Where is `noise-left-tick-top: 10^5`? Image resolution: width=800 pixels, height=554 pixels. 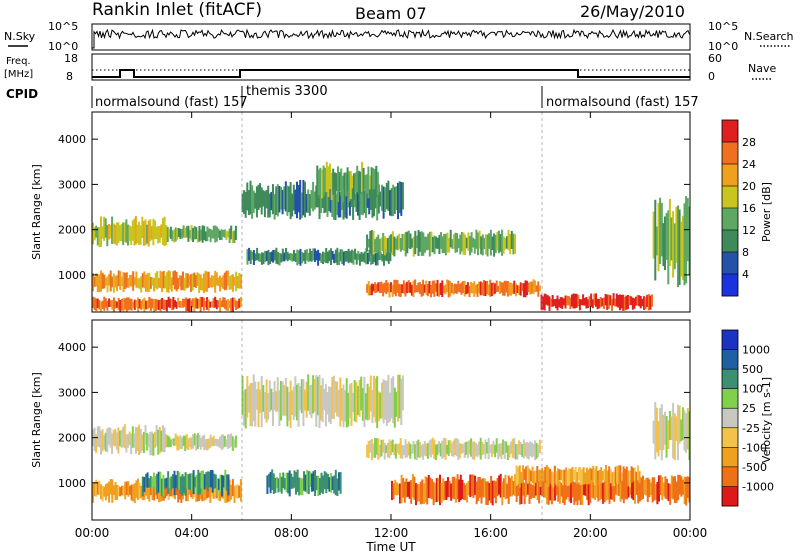
noise-left-tick-top: 10^5 is located at coordinates (63, 26).